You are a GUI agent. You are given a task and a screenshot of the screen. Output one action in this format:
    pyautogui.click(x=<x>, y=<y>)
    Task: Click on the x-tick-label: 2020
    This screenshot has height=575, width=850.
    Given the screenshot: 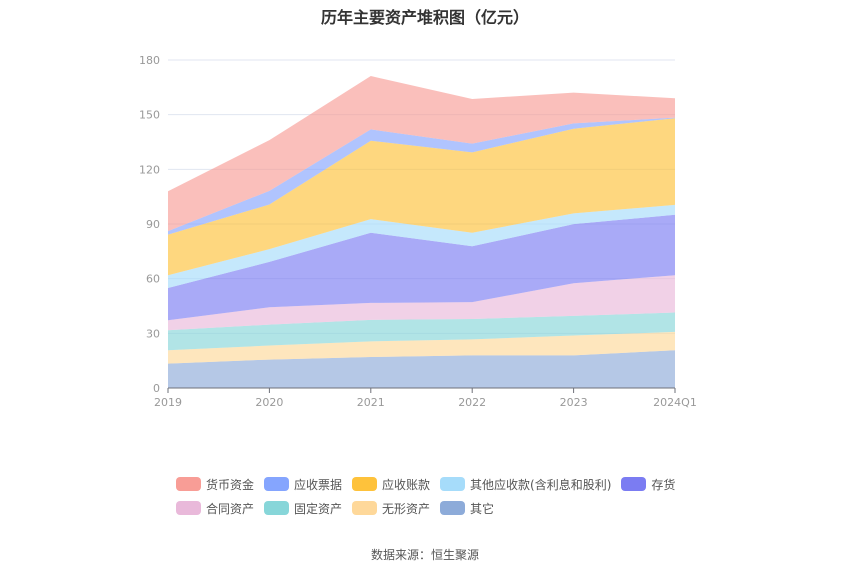 What is the action you would take?
    pyautogui.click(x=269, y=402)
    